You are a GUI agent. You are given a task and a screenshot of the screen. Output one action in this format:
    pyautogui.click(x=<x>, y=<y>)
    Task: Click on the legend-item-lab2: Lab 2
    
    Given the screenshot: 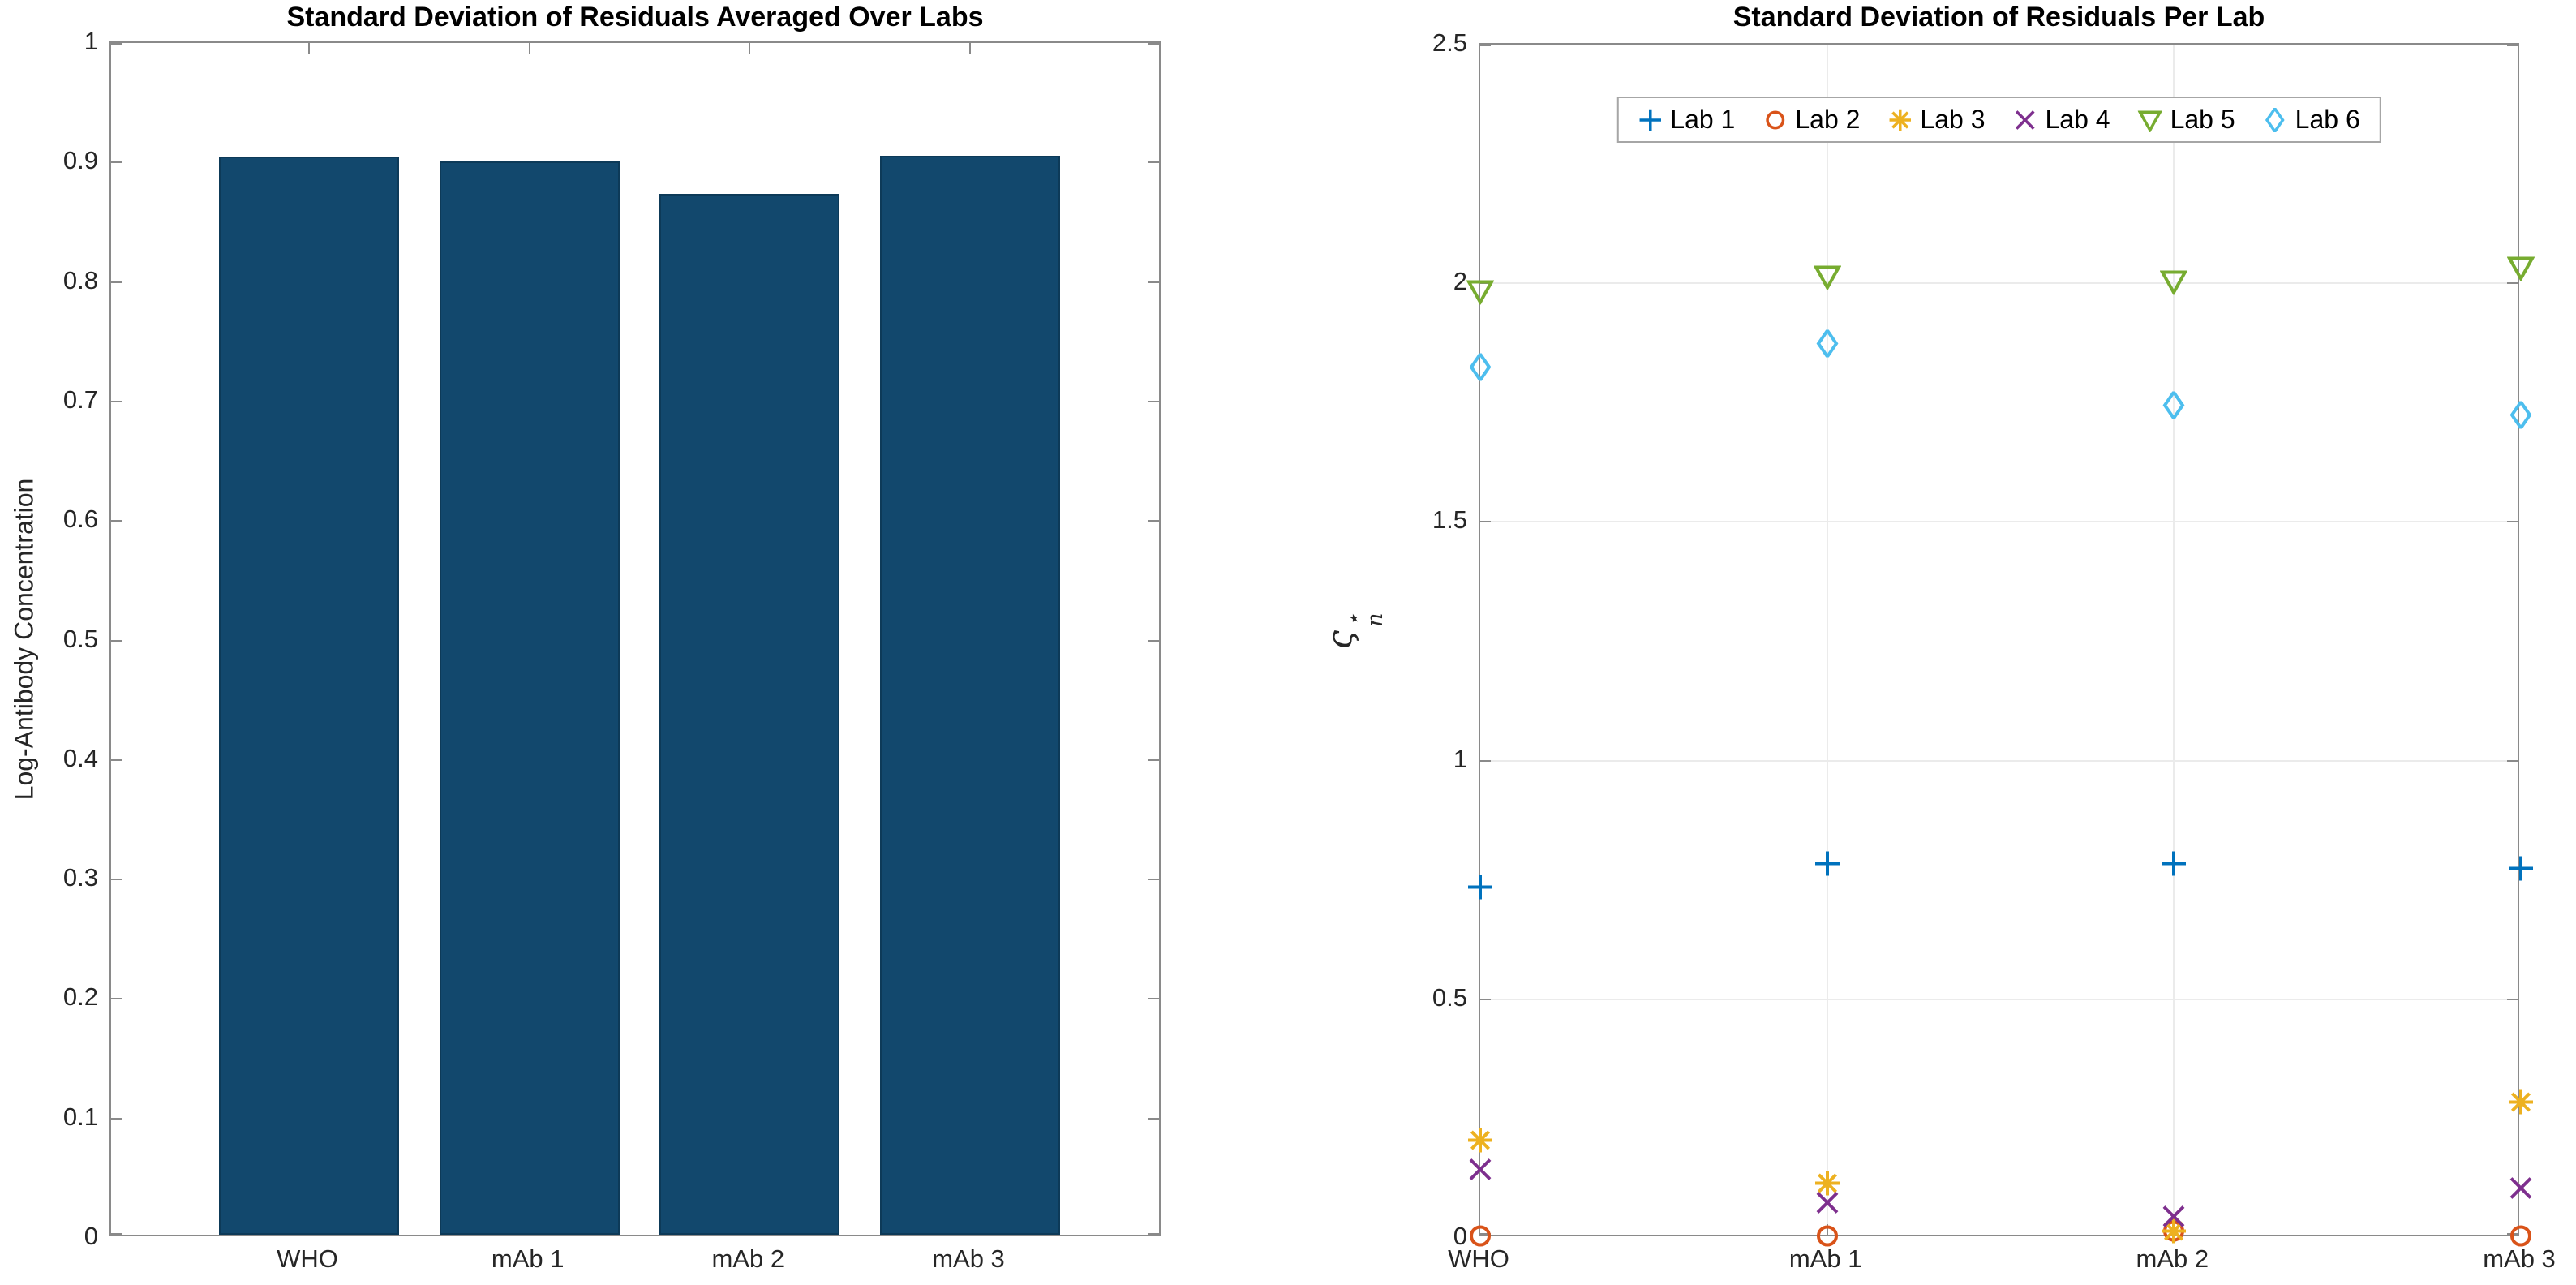 What is the action you would take?
    pyautogui.click(x=1811, y=120)
    